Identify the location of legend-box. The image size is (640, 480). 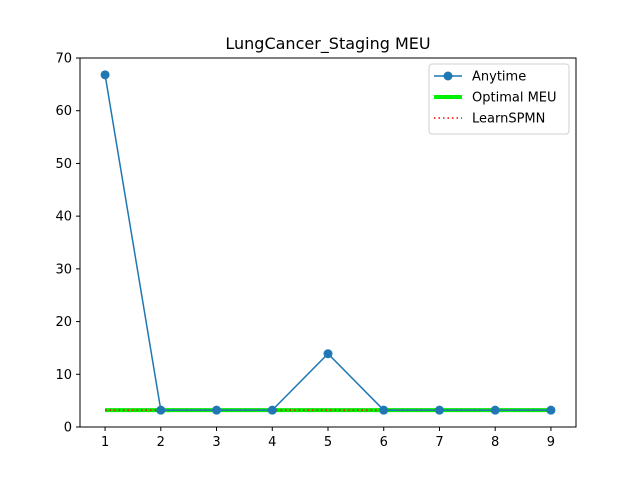
(499, 99).